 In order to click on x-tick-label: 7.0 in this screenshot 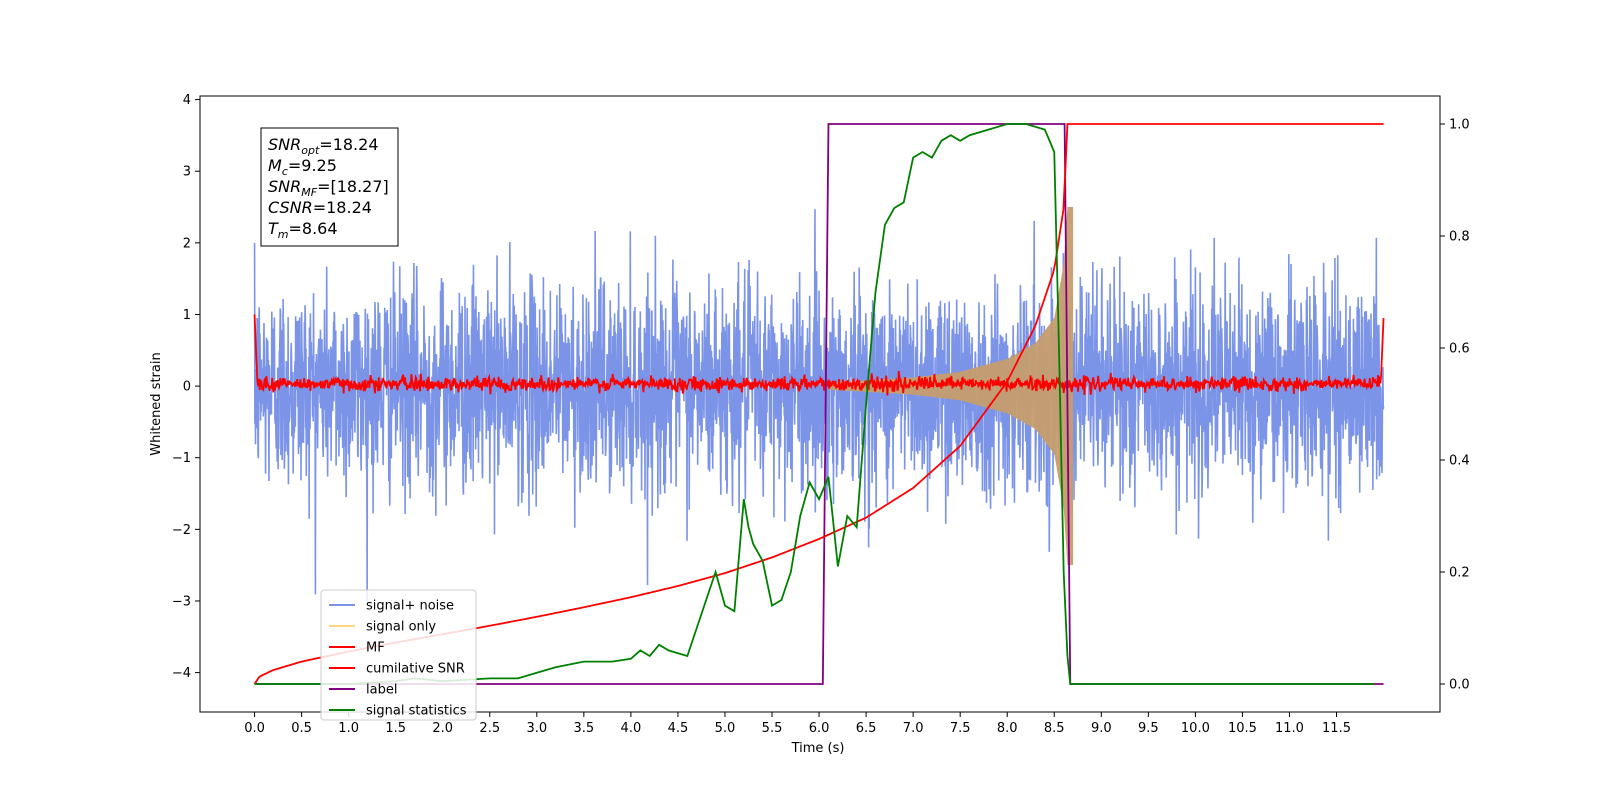, I will do `click(913, 728)`.